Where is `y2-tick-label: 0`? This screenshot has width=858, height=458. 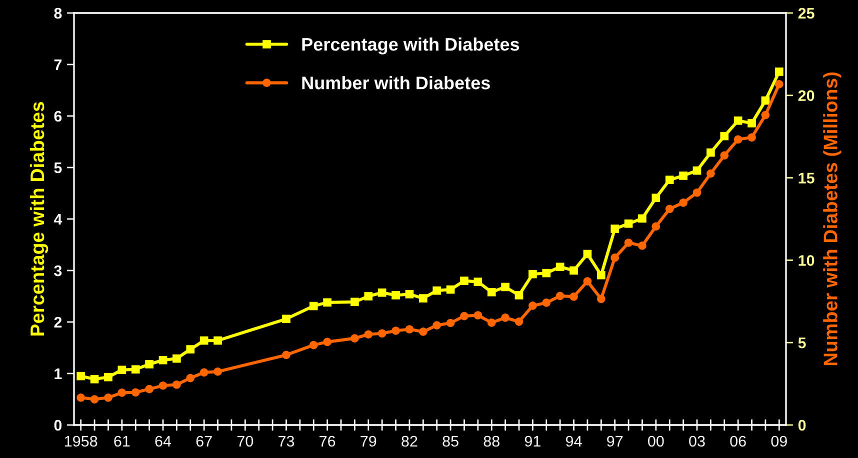 y2-tick-label: 0 is located at coordinates (802, 425).